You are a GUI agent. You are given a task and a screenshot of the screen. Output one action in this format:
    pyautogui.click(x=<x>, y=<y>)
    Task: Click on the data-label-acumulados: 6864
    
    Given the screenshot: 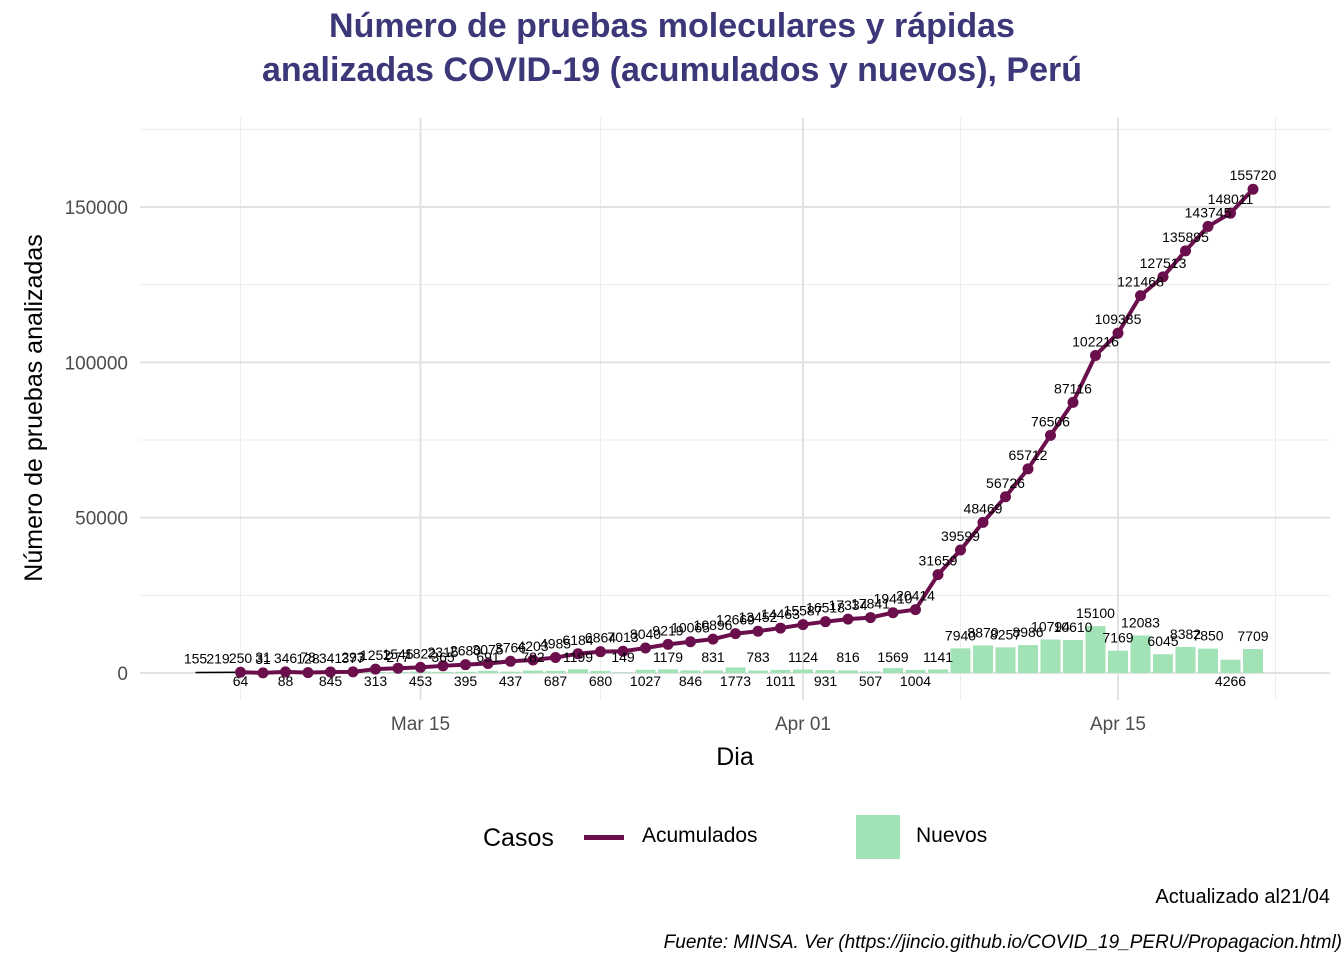 What is the action you would take?
    pyautogui.click(x=600, y=638)
    